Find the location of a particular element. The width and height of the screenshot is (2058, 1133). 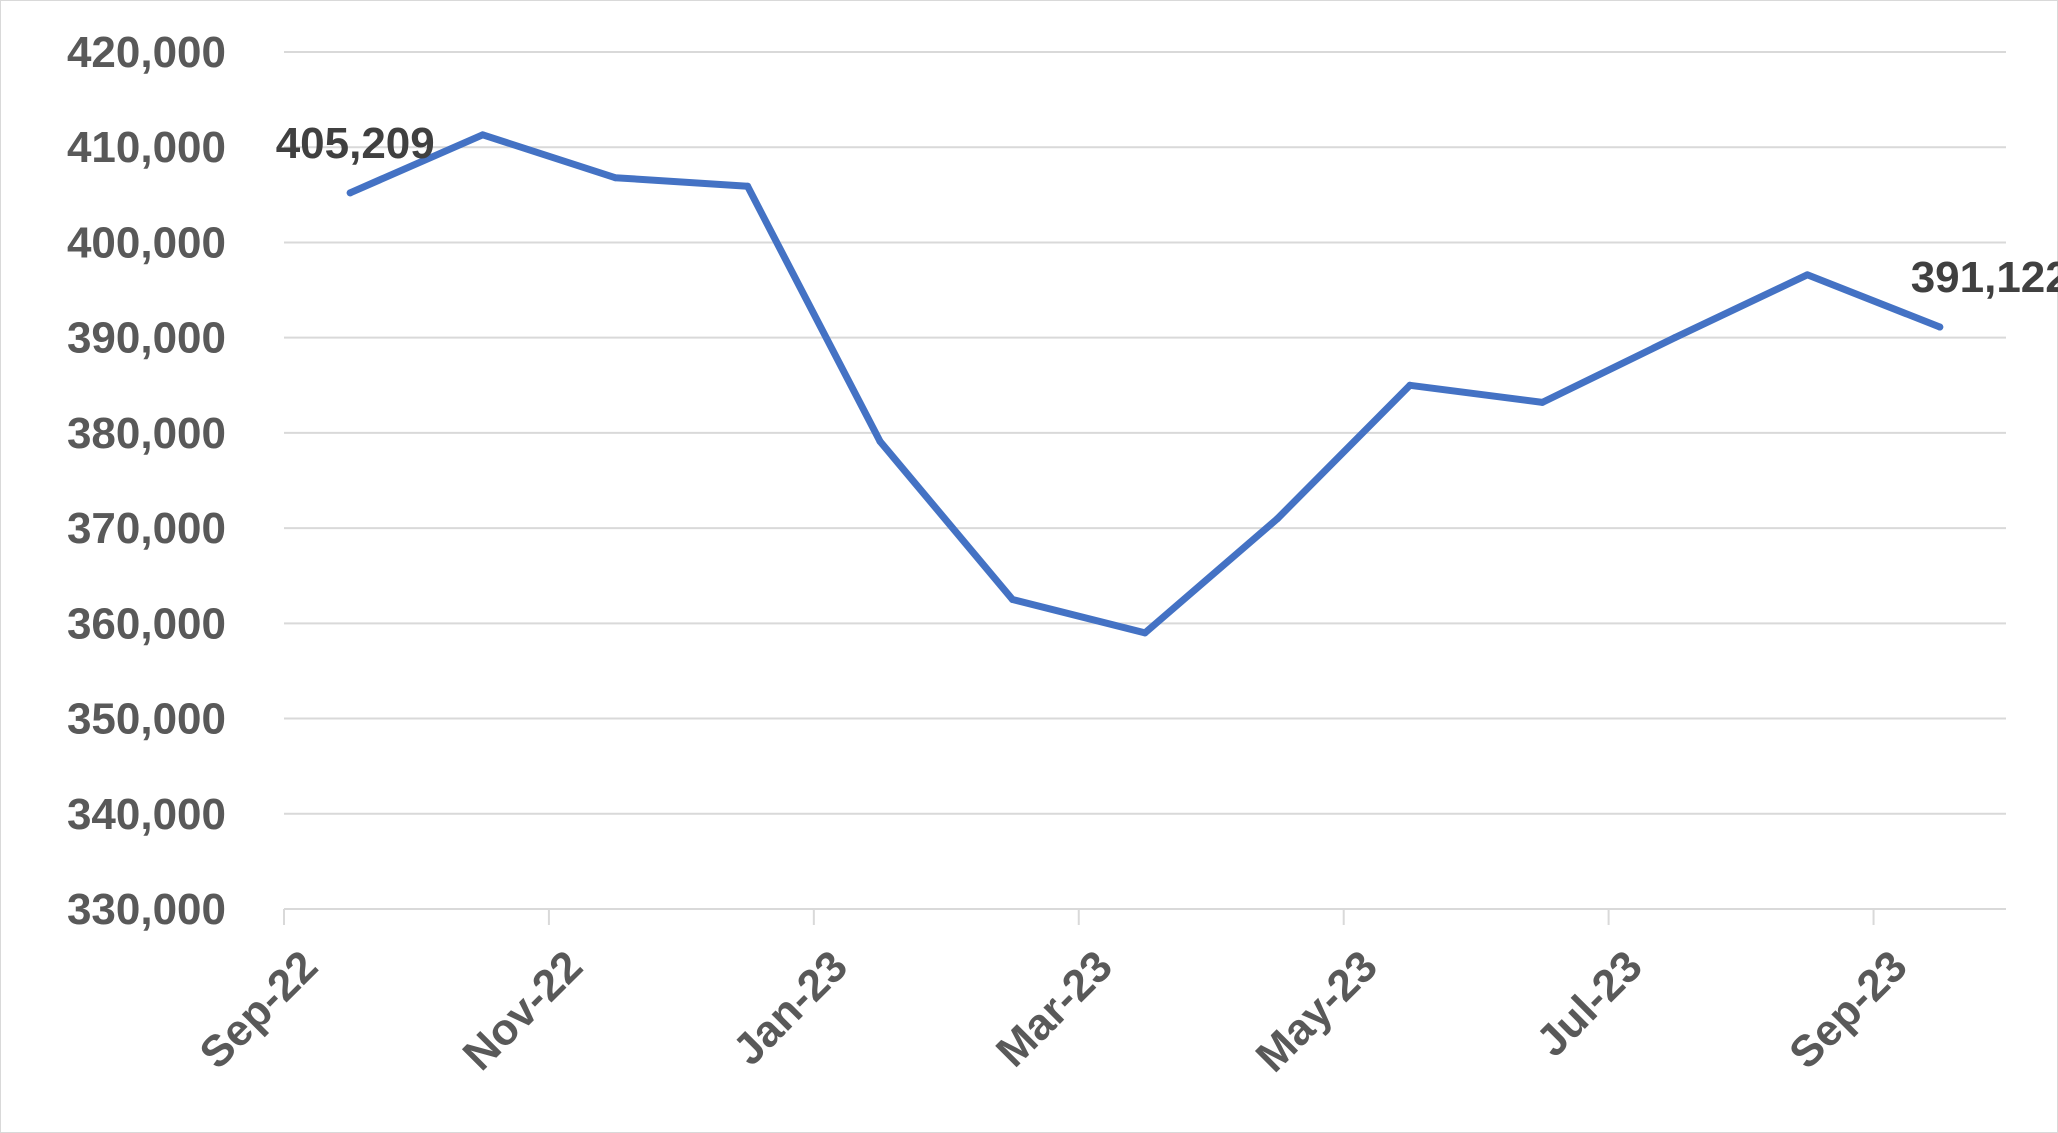

x-tick-label: Sep-23 is located at coordinates (1848, 1009).